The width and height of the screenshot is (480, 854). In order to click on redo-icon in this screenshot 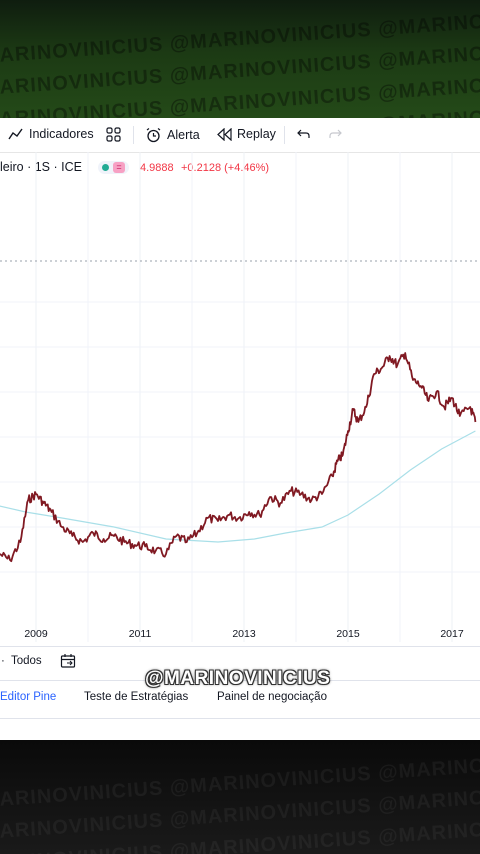, I will do `click(335, 133)`.